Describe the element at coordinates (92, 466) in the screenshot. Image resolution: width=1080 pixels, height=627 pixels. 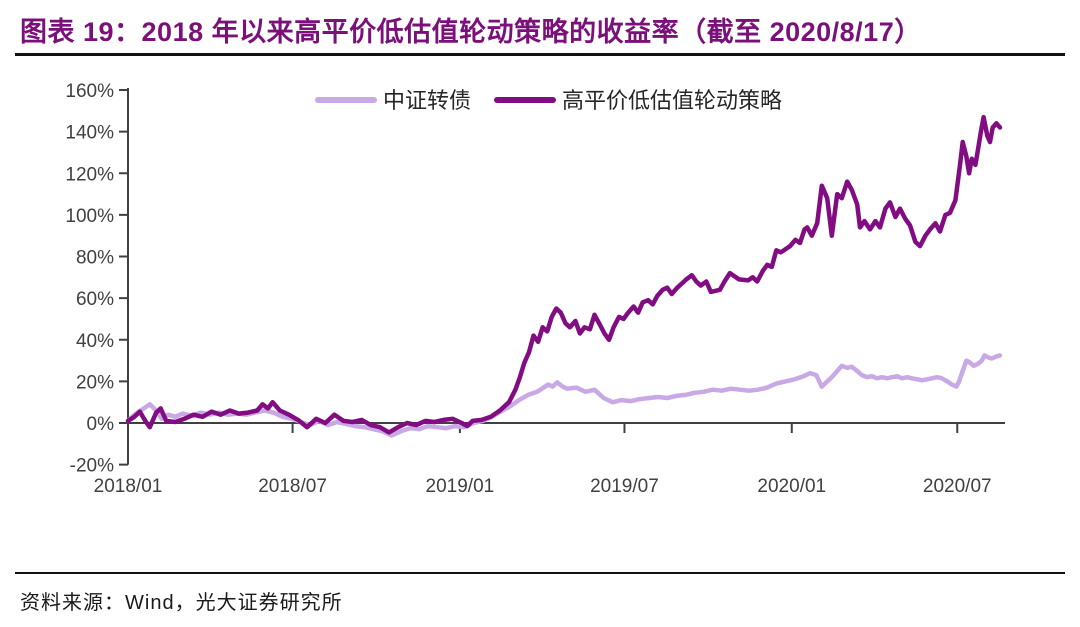
I see `y-tick-label: -20%` at that location.